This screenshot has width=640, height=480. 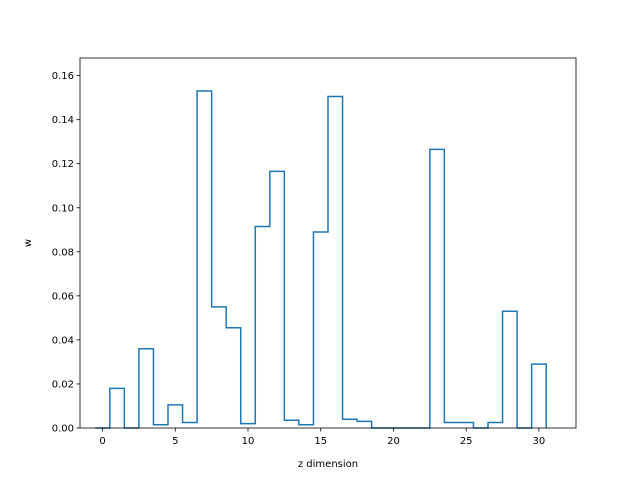 I want to click on x-tick-label: 10, so click(x=248, y=441).